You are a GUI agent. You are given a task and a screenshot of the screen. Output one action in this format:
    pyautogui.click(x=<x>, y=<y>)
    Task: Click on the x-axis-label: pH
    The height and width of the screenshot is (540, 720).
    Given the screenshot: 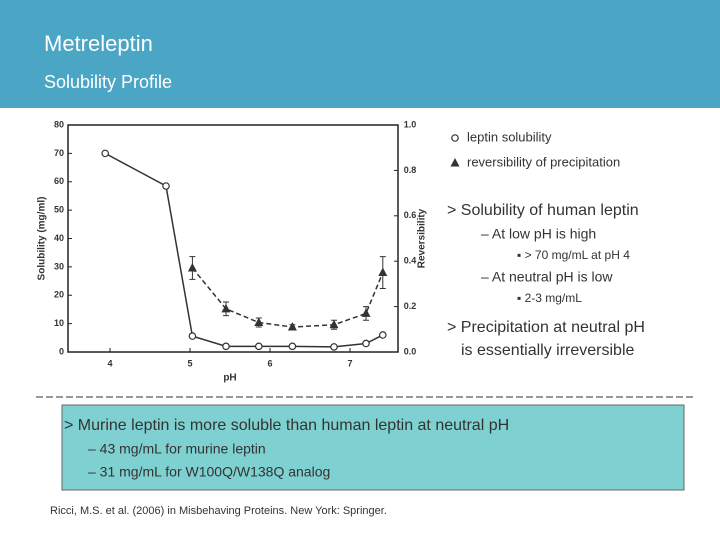 What is the action you would take?
    pyautogui.click(x=229, y=378)
    